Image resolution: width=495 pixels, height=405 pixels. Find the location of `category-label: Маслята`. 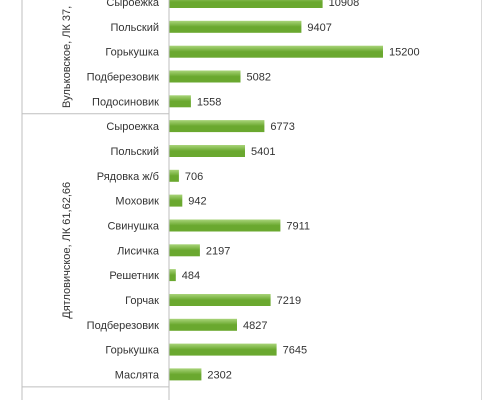

category-label: Маслята is located at coordinates (137, 375).